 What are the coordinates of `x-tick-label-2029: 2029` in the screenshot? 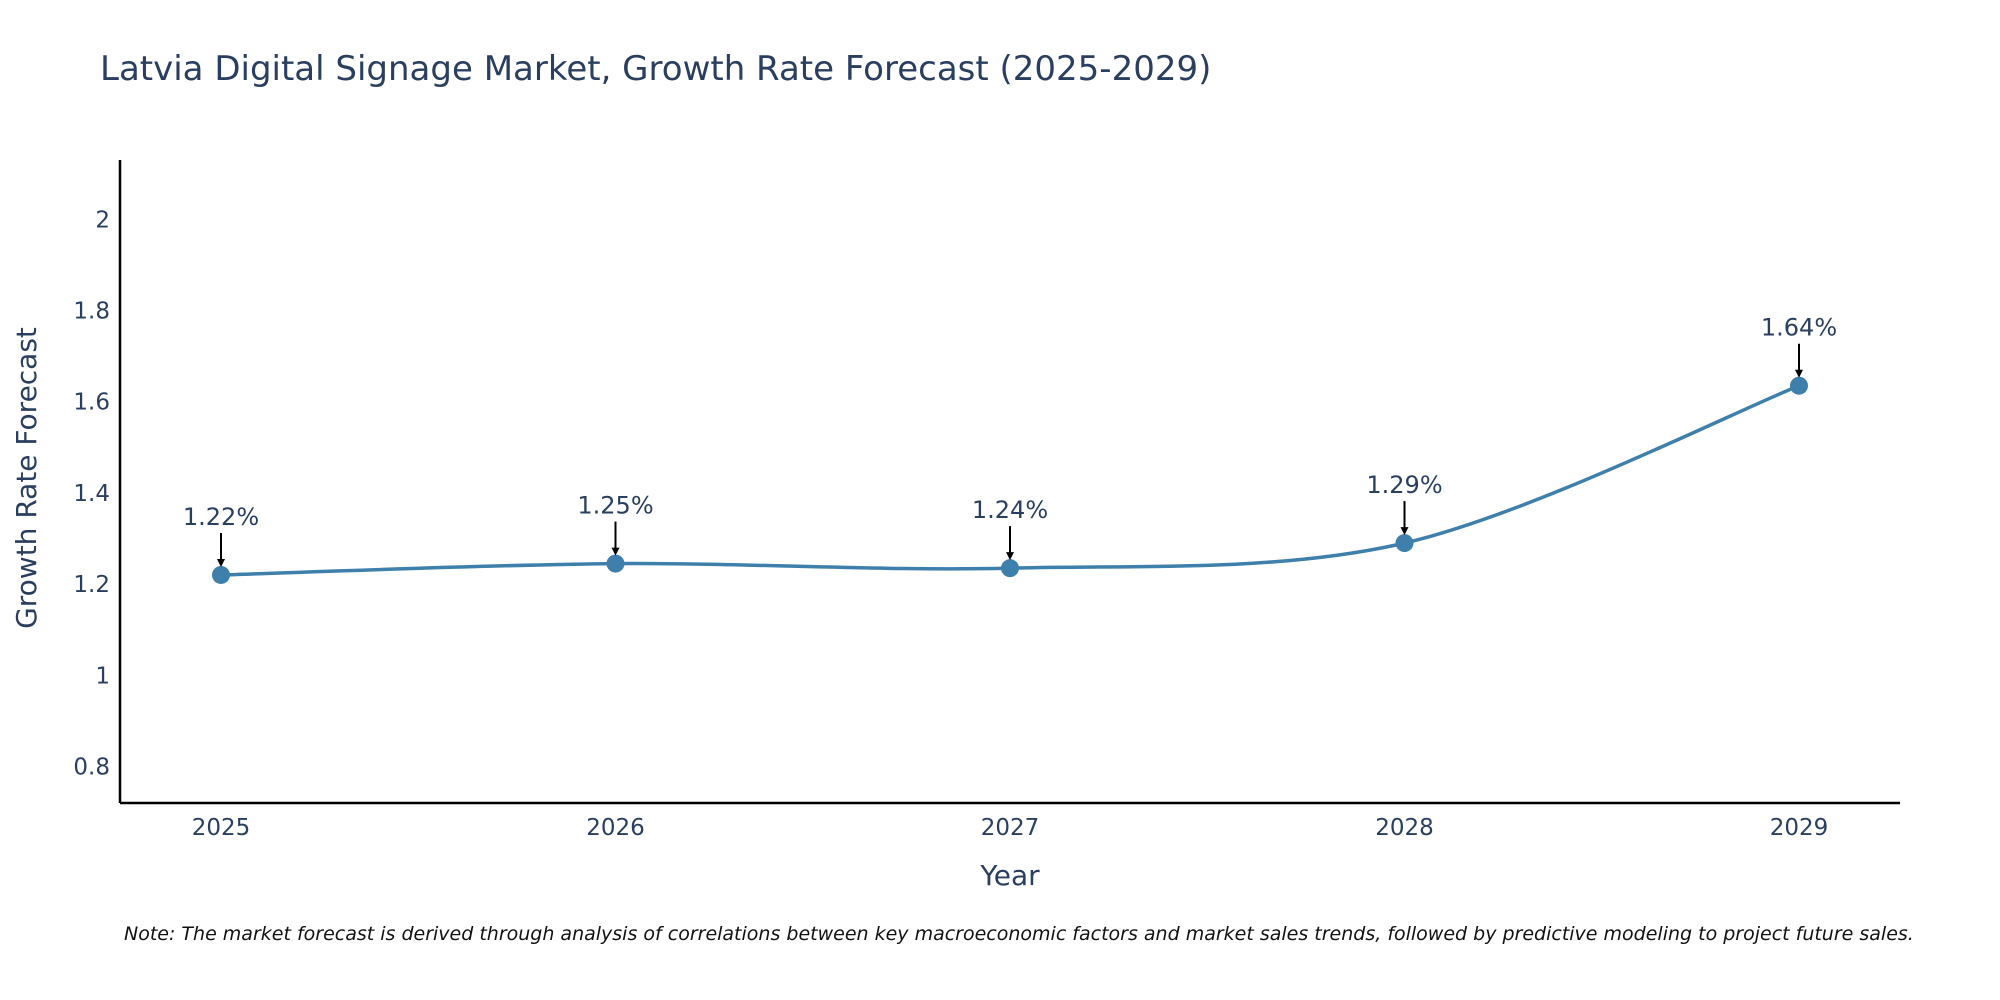 It's located at (1799, 828).